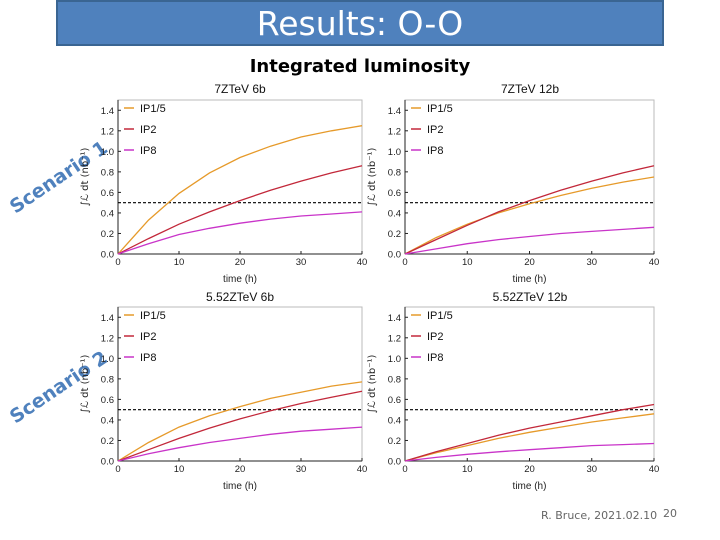 Image resolution: width=720 pixels, height=540 pixels. I want to click on title-banner: Results: O-O, so click(360, 23).